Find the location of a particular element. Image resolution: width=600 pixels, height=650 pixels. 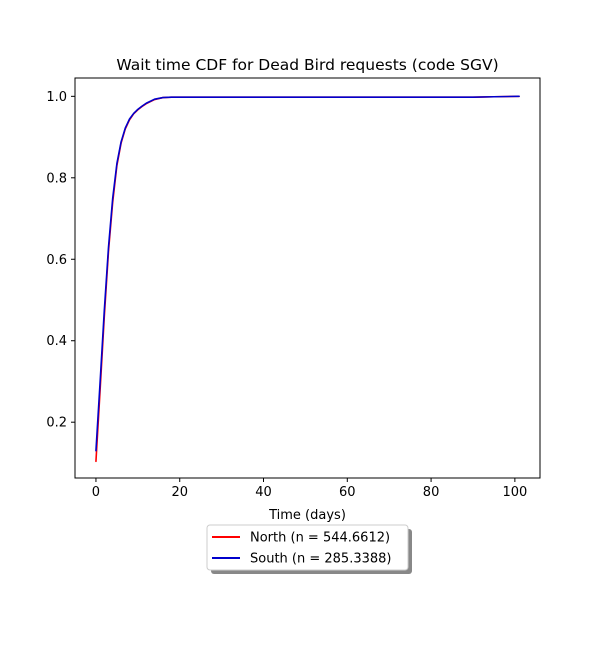

x-axis: 0 20 40 60 80 100 is located at coordinates (309, 489).